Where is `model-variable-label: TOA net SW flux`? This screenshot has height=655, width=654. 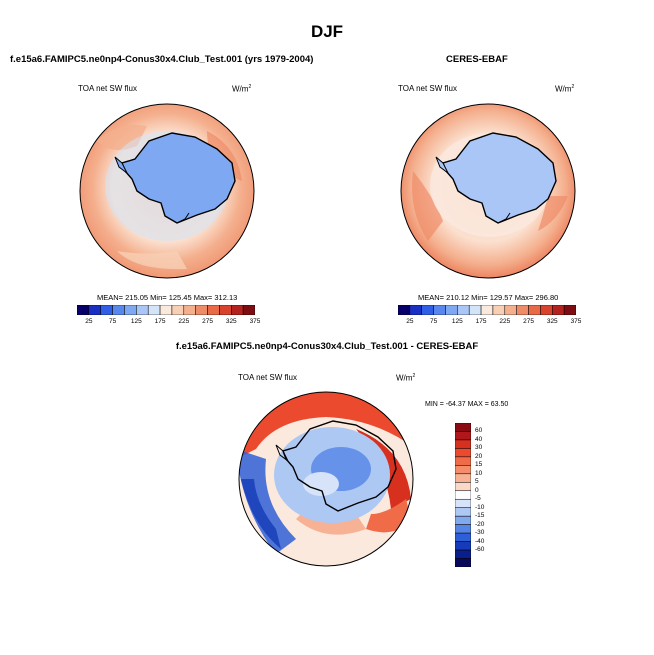 model-variable-label: TOA net SW flux is located at coordinates (107, 88).